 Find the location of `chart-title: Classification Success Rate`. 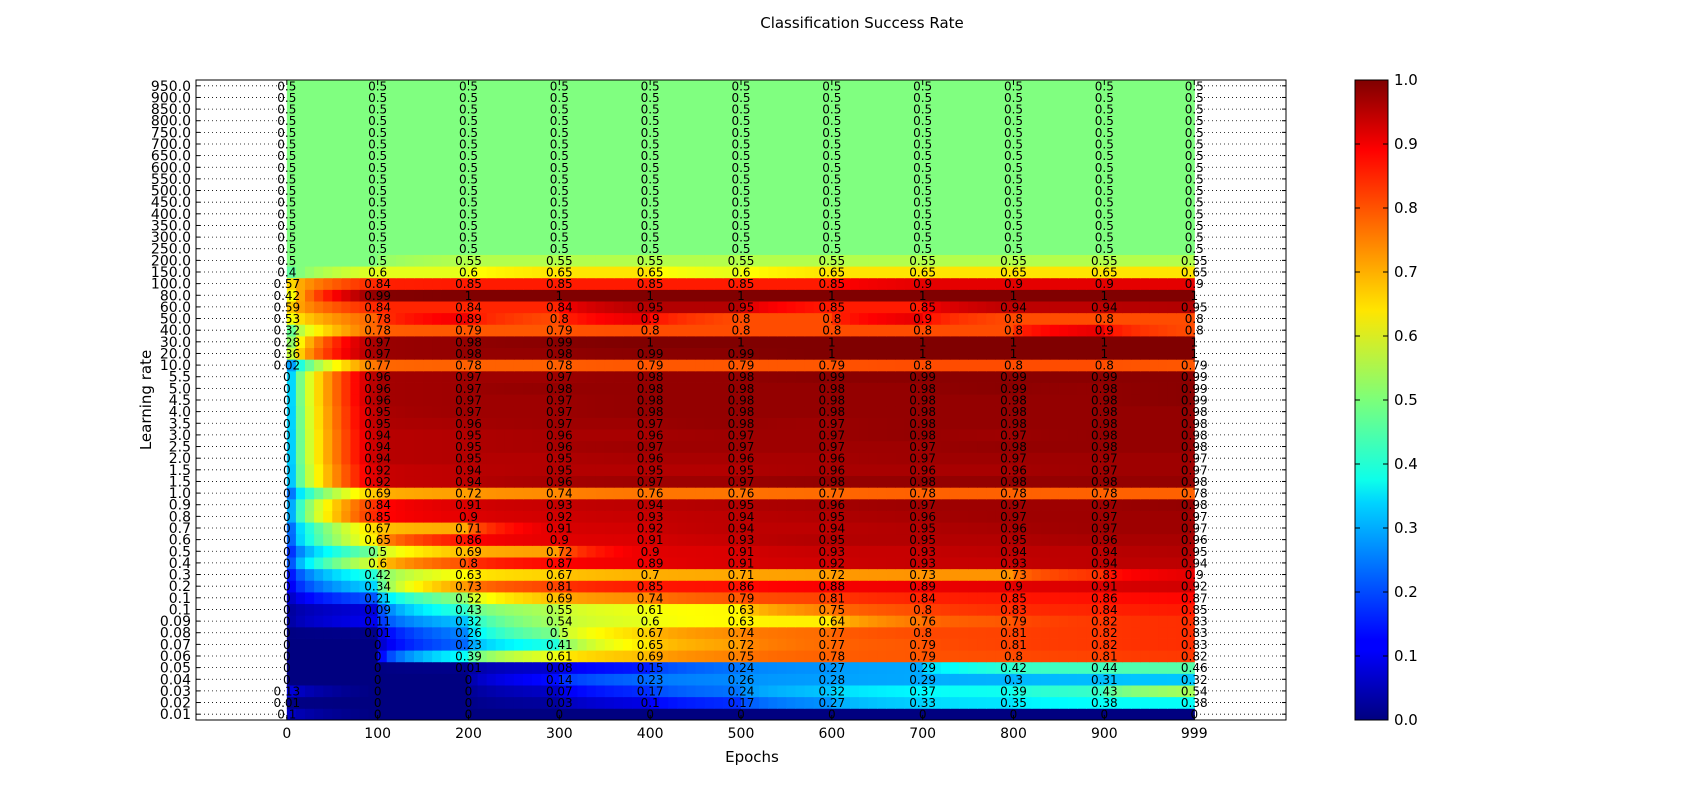

chart-title: Classification Success Rate is located at coordinates (862, 23).